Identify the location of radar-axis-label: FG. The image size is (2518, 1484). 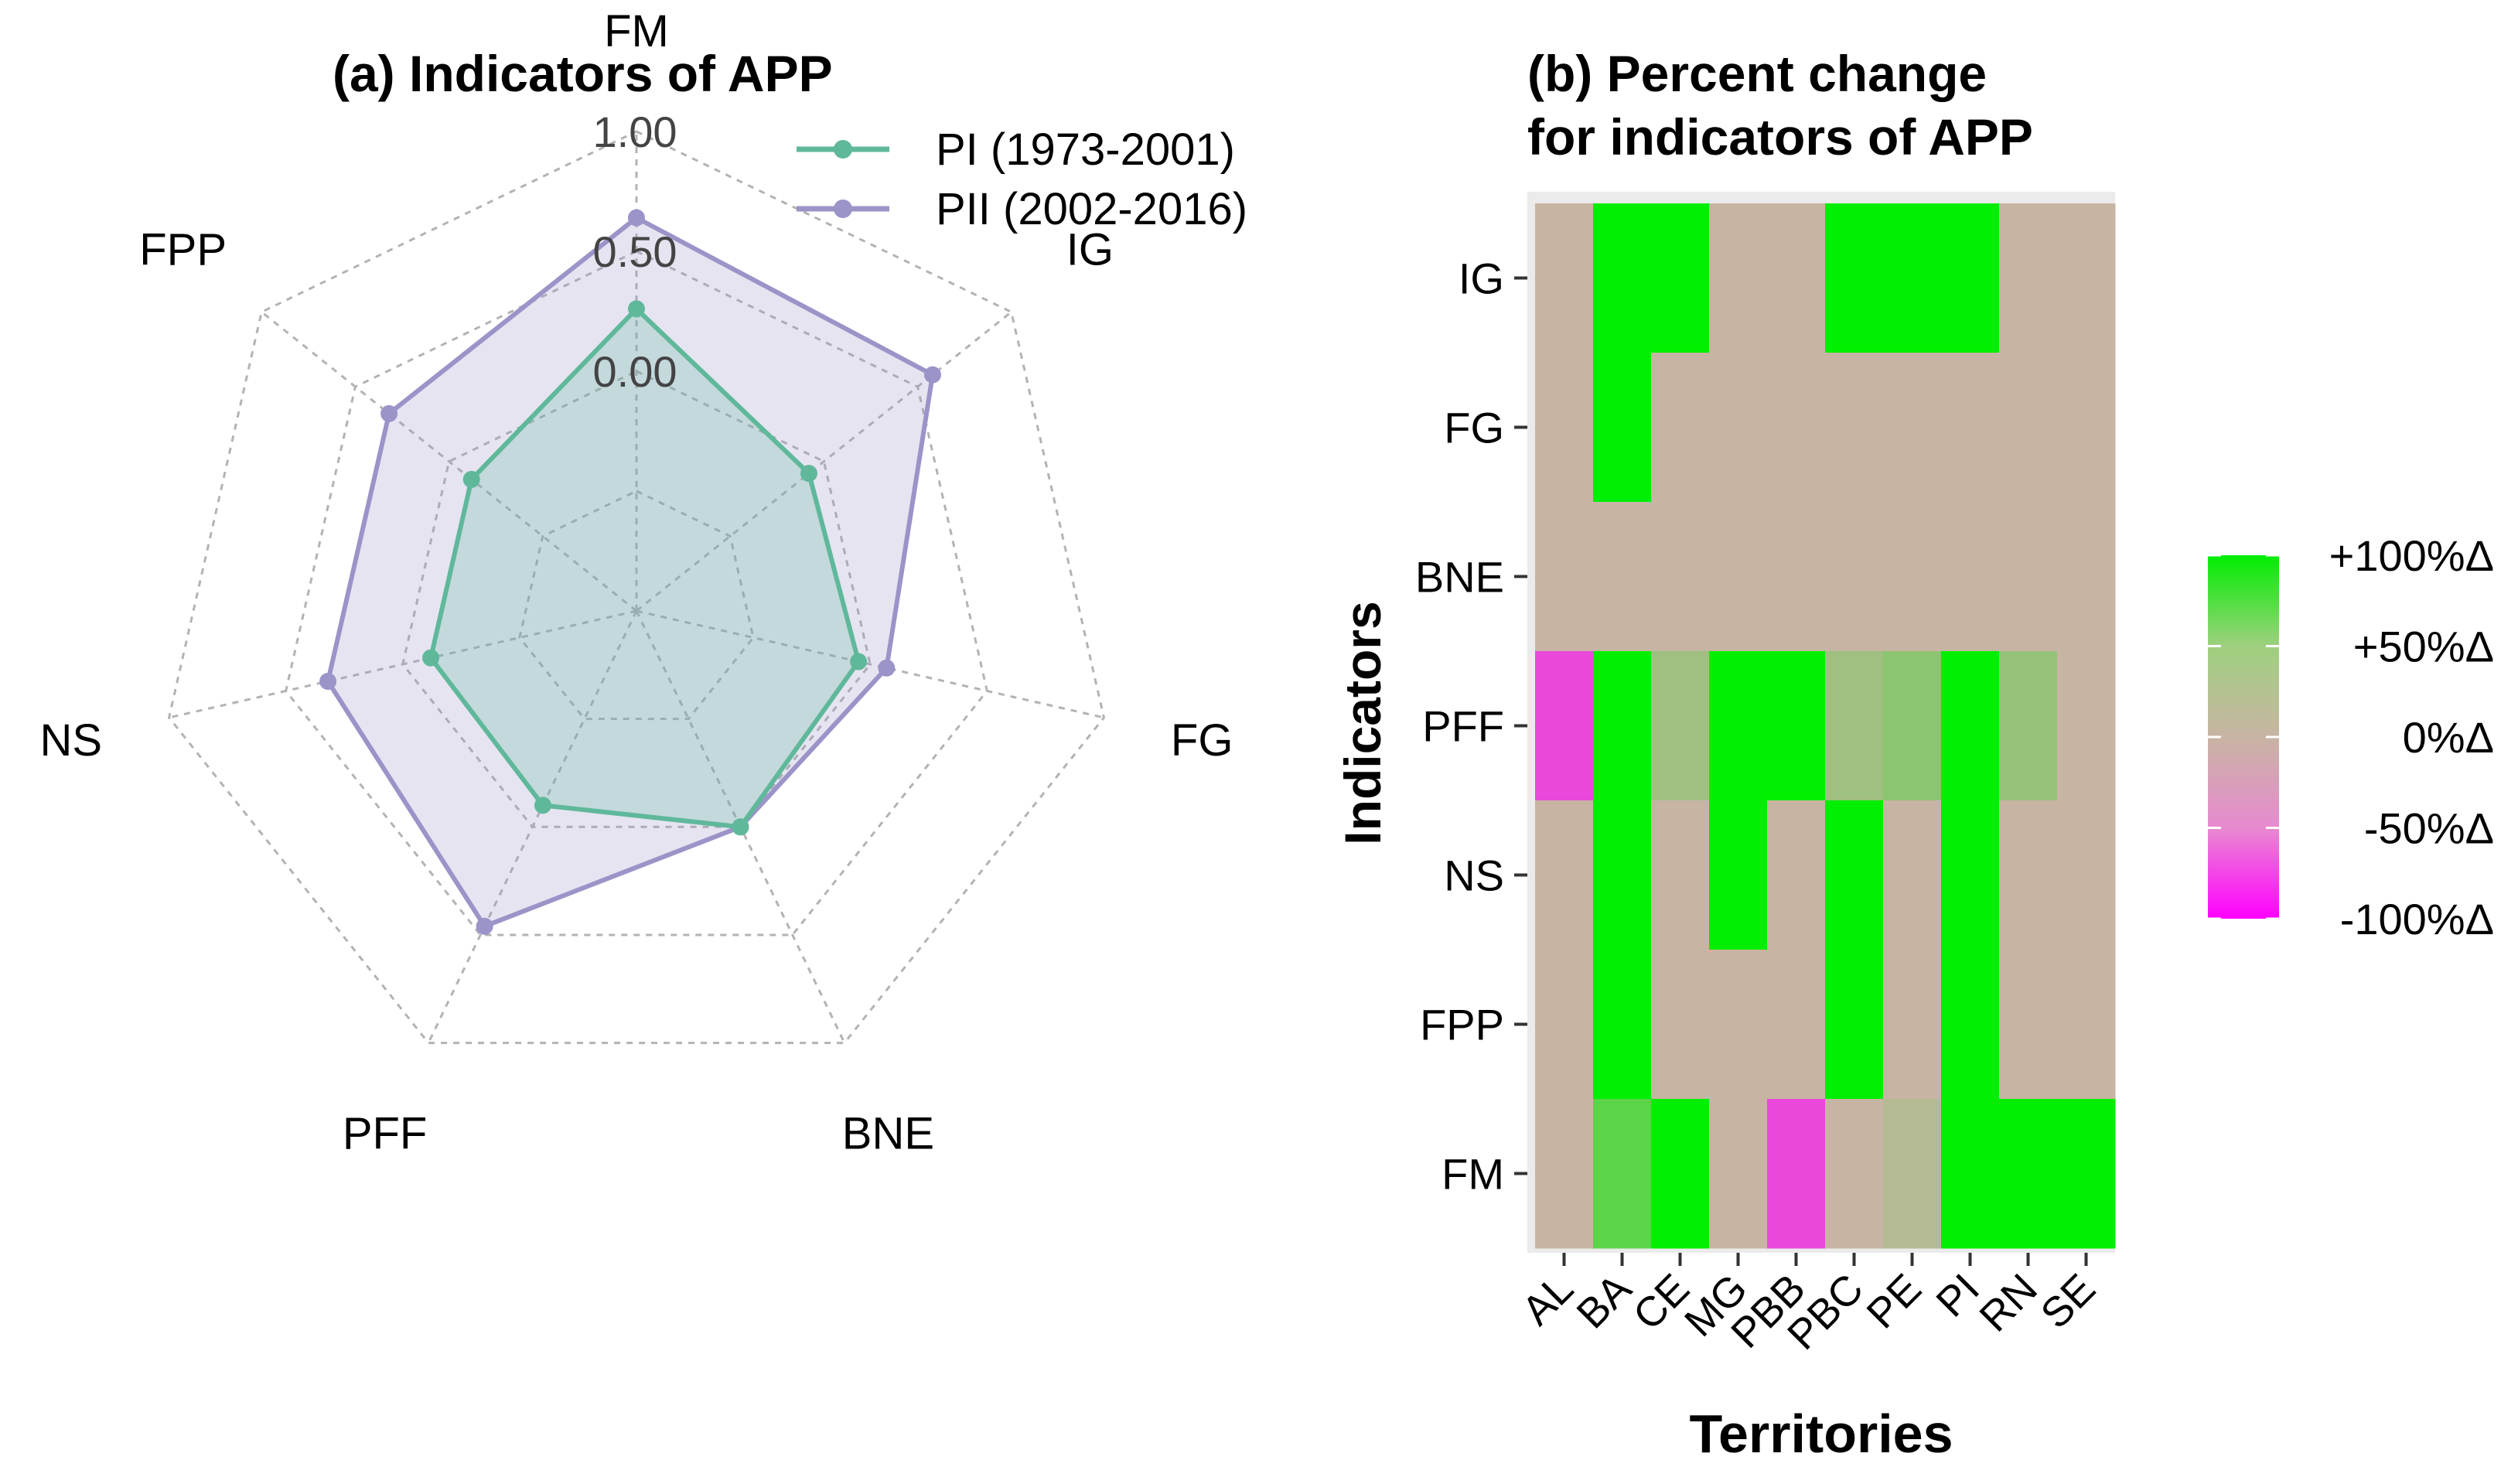
(1202, 740).